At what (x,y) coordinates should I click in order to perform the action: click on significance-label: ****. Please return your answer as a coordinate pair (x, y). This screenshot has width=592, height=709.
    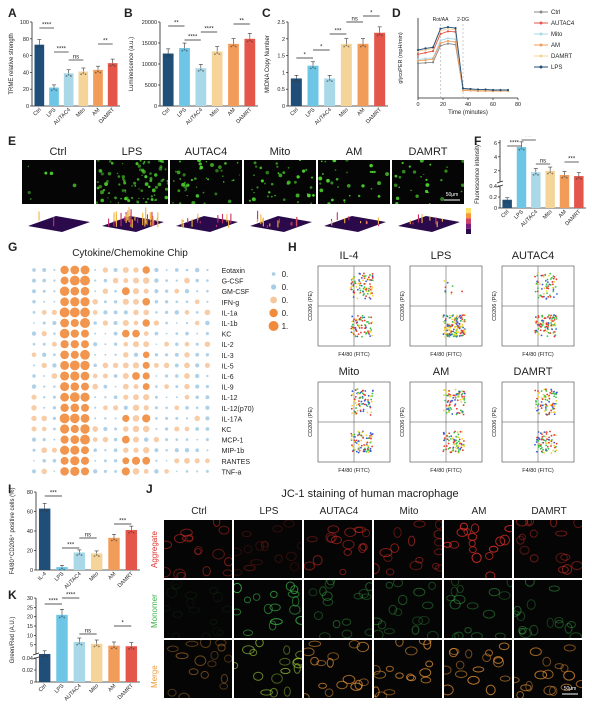
    Looking at the image, I should click on (47, 26).